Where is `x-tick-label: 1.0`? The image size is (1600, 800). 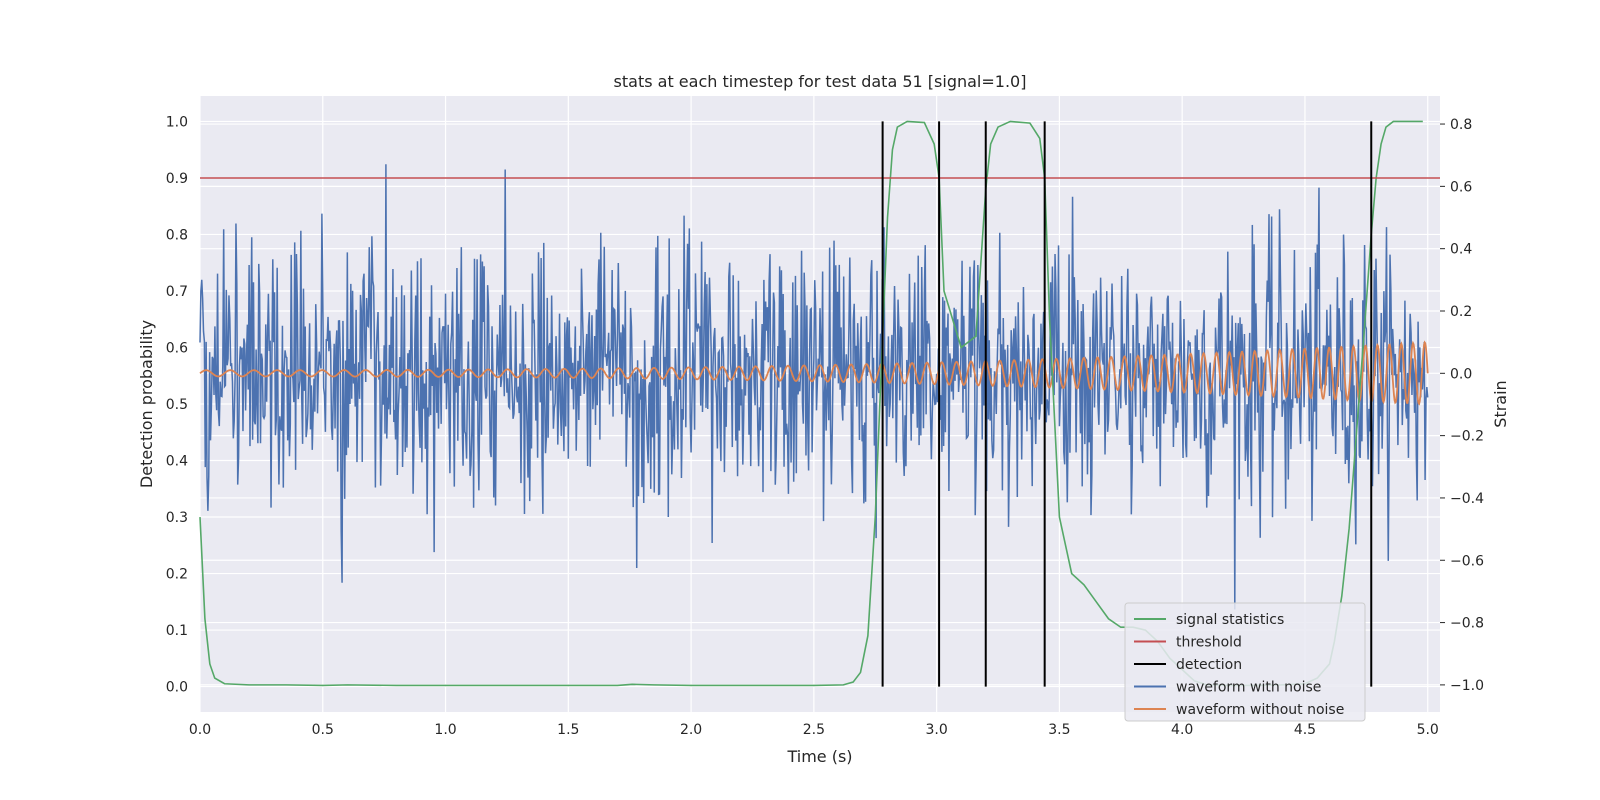
x-tick-label: 1.0 is located at coordinates (445, 730).